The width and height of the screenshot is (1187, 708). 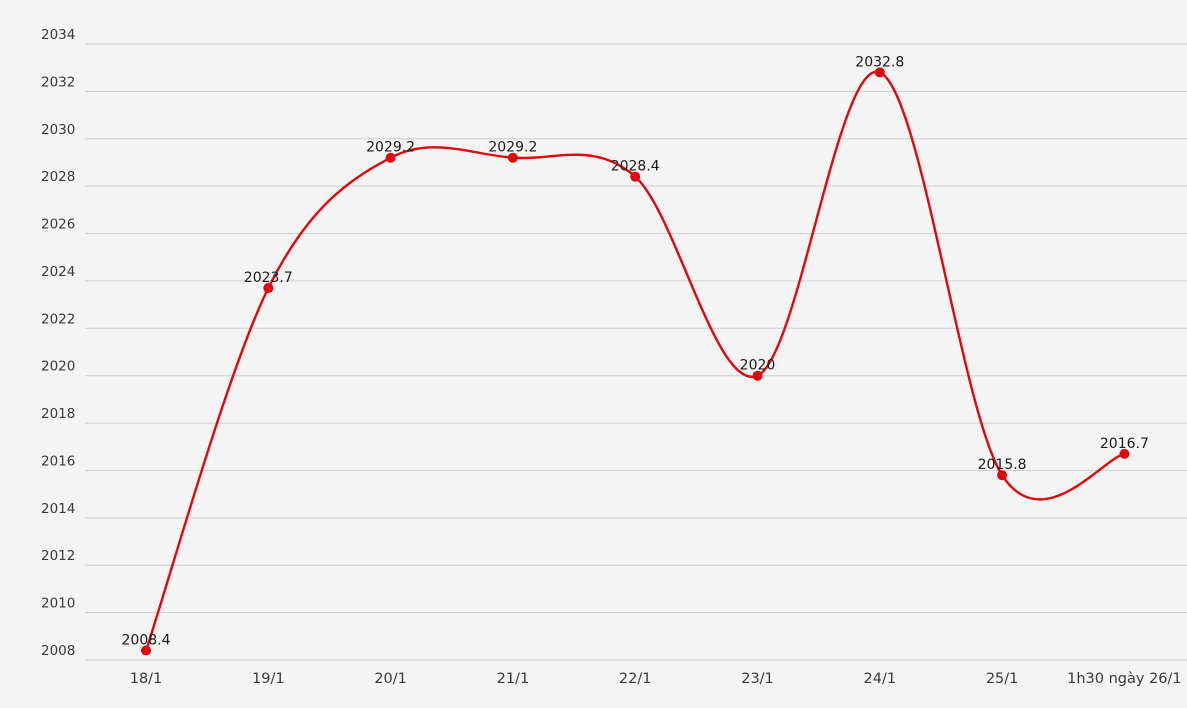 What do you see at coordinates (879, 62) in the screenshot?
I see `data-label: 2032.8` at bounding box center [879, 62].